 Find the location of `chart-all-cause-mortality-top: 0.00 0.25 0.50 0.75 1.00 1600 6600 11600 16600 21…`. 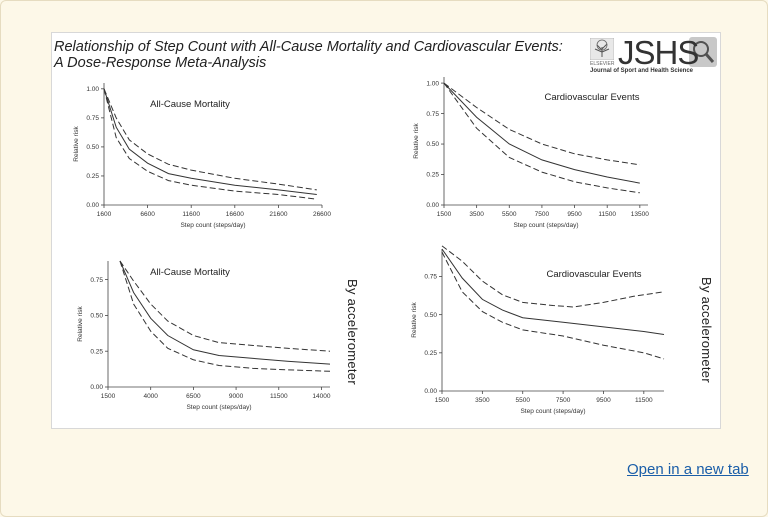

chart-all-cause-mortality-top: 0.00 0.25 0.50 0.75 1.00 1600 6600 11600 16600 21… is located at coordinates (205, 159).